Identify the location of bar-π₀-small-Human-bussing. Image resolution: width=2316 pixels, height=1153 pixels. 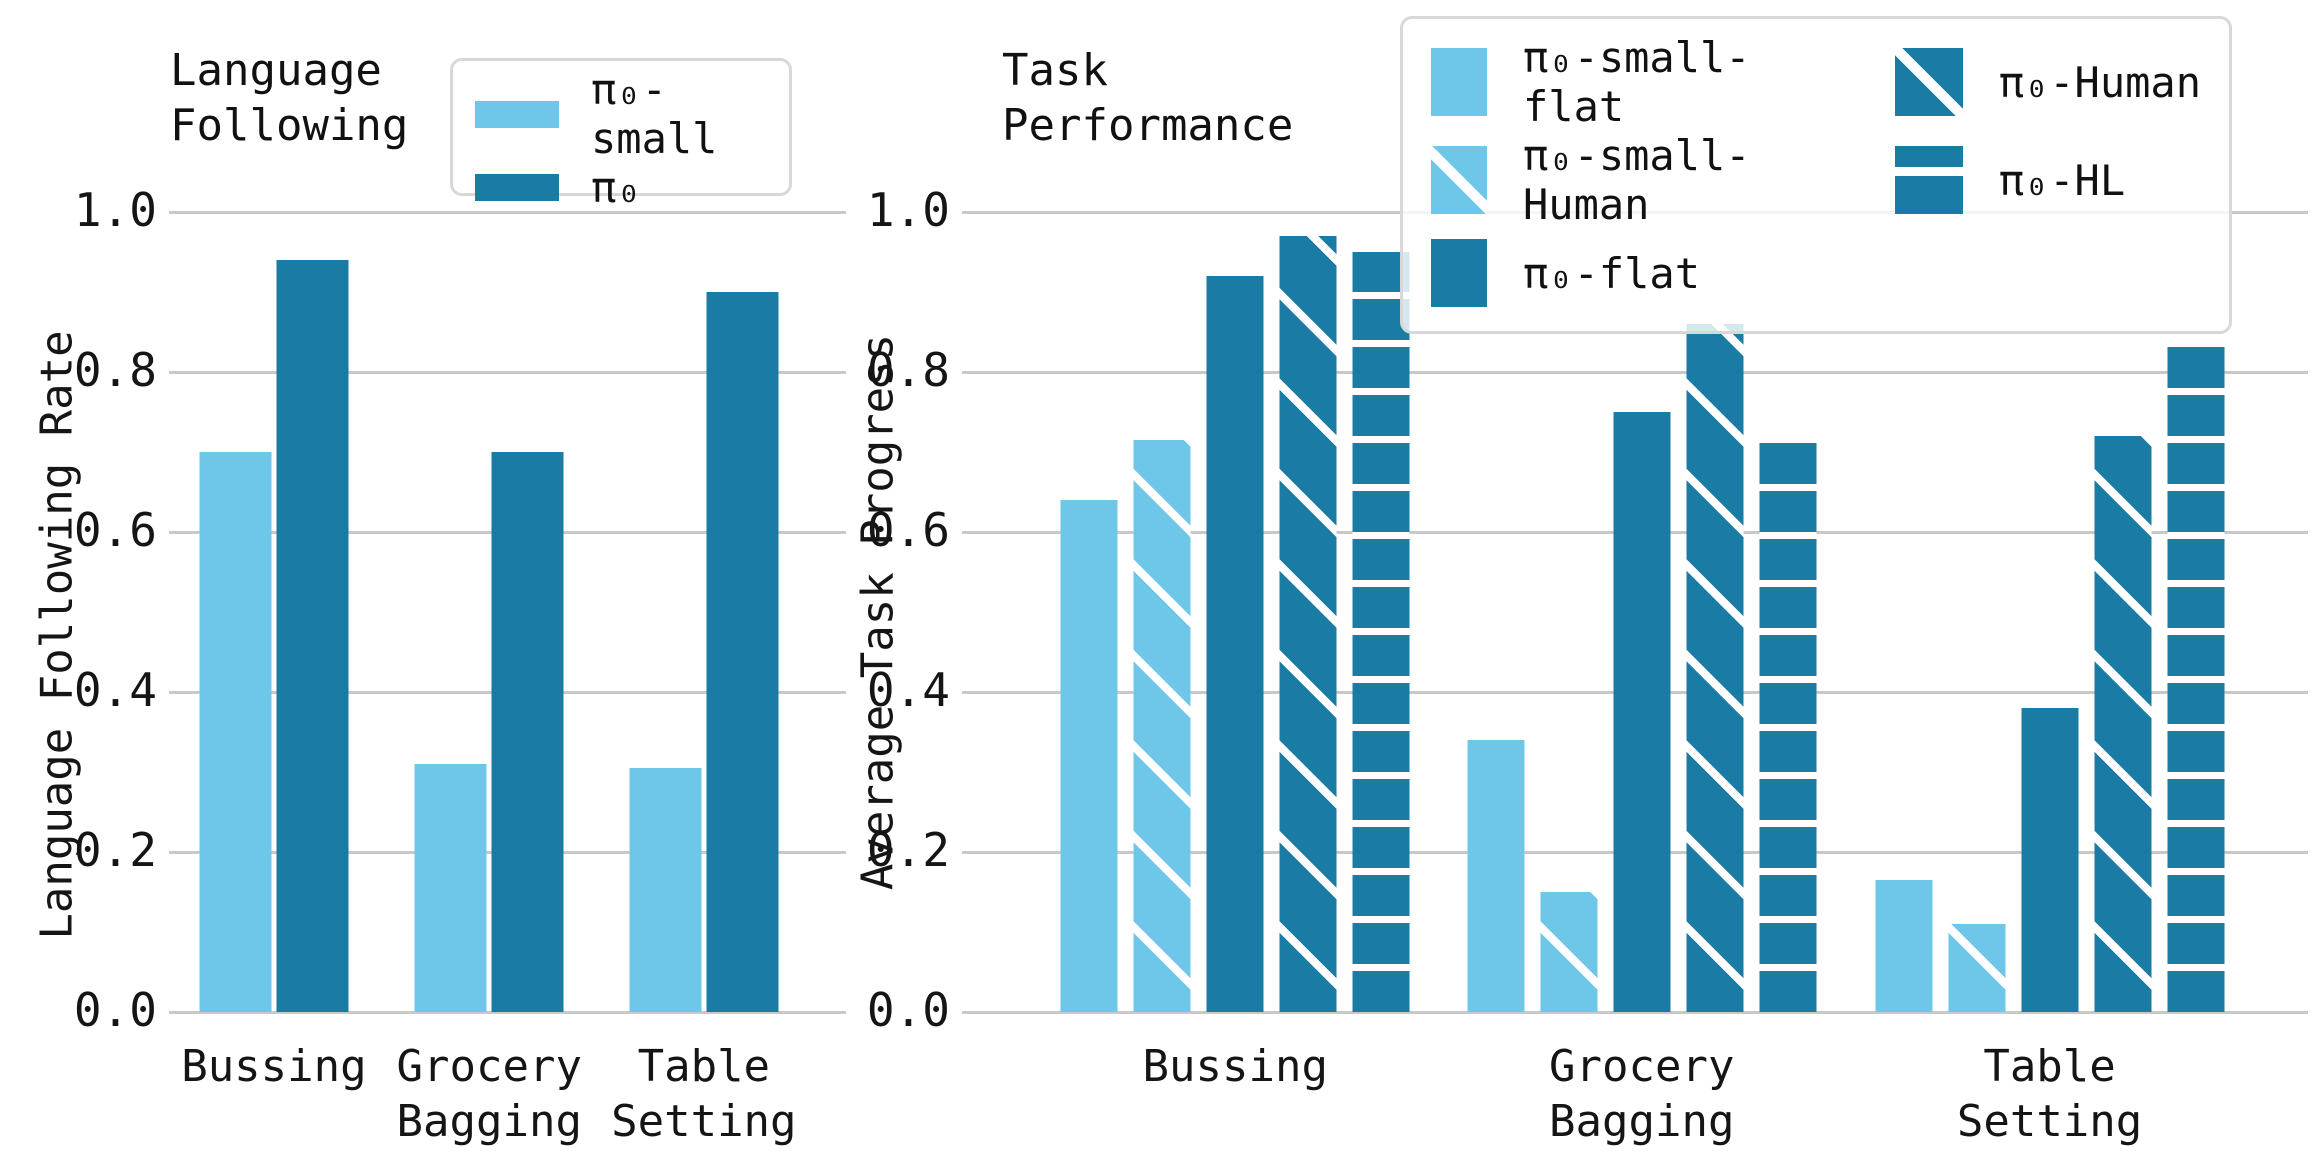
(1162, 726).